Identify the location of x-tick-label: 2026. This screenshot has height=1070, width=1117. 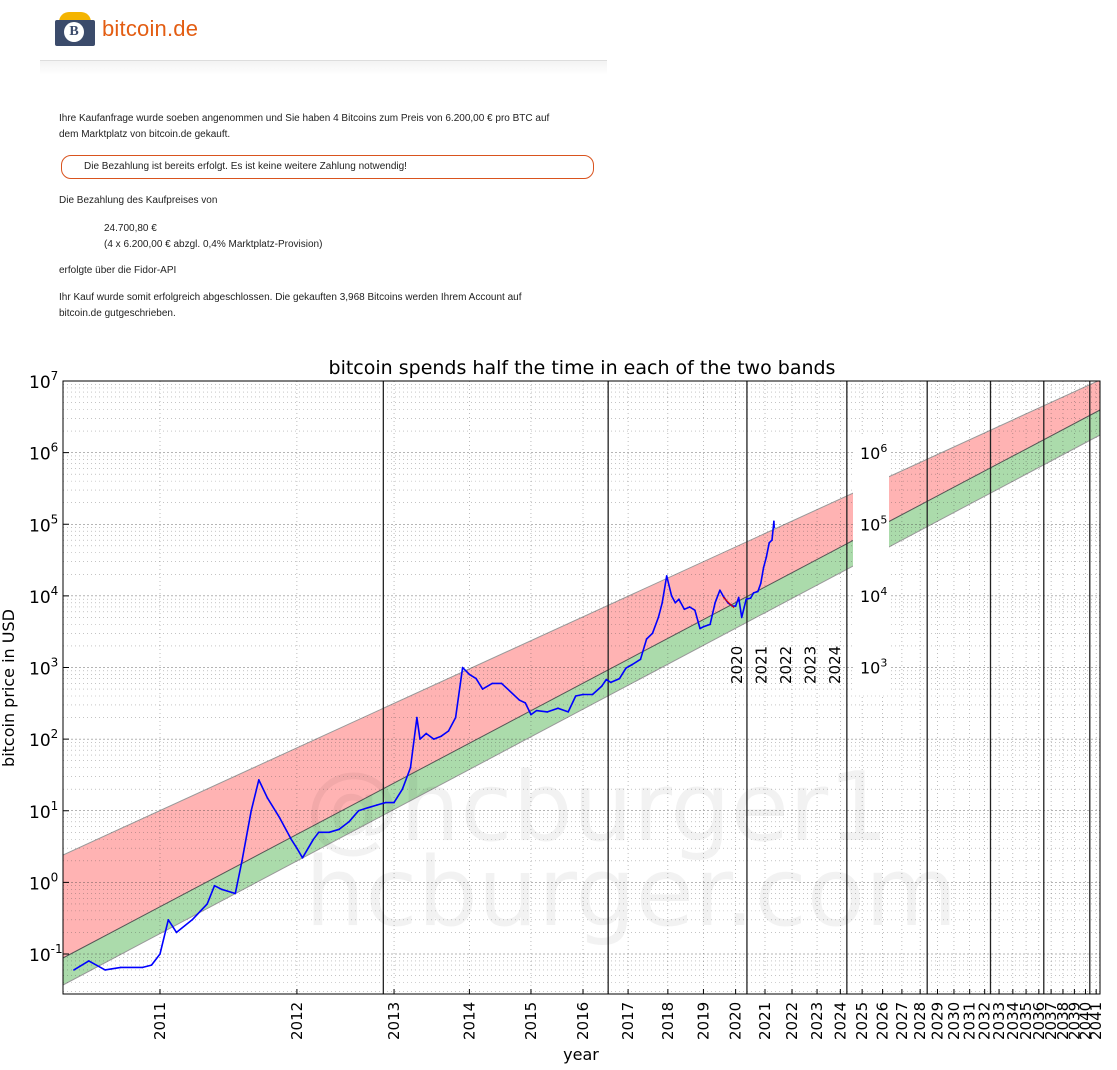
(883, 1021).